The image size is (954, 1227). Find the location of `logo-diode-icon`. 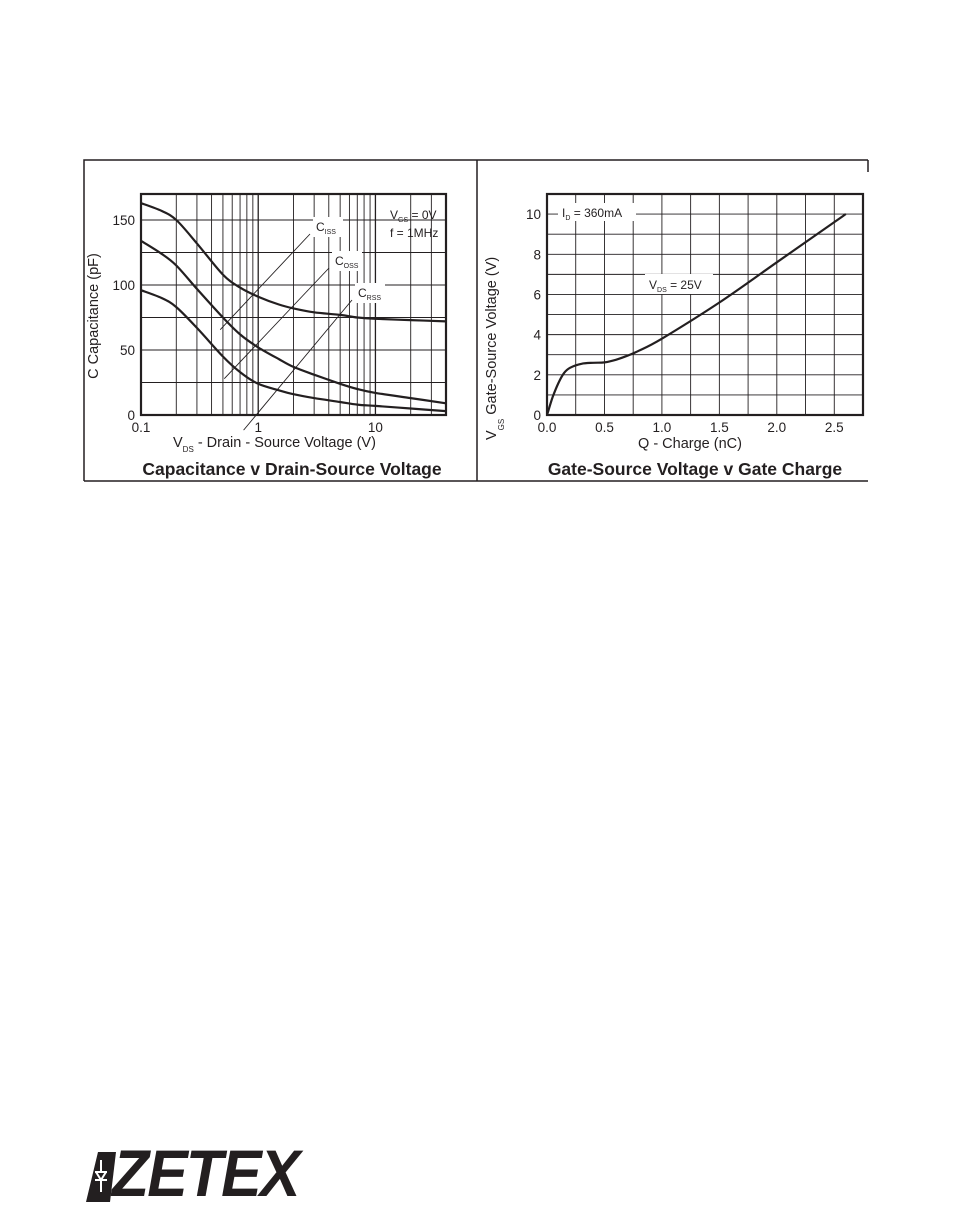

logo-diode-icon is located at coordinates (101, 1176).